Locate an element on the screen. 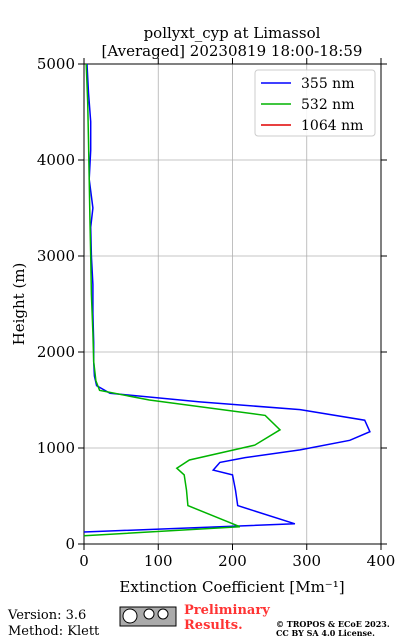 The width and height of the screenshot is (400, 644). chart-subtitle: [Averaged] 20230819 18:00-18:59 is located at coordinates (232, 51).